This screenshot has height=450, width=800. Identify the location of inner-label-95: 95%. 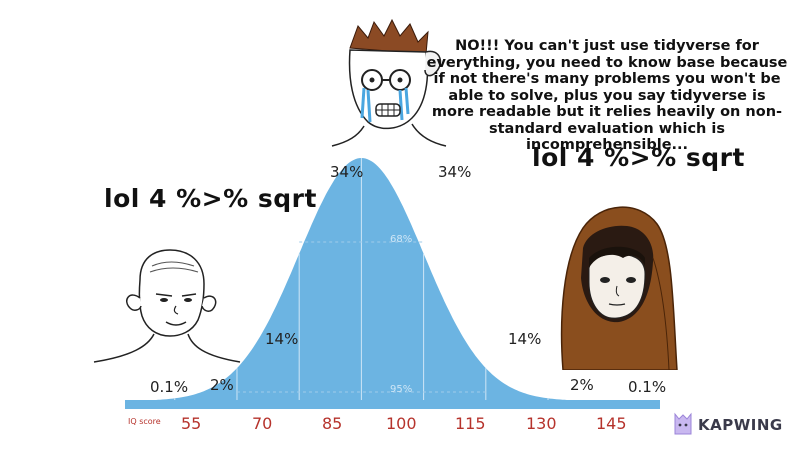
(401, 389).